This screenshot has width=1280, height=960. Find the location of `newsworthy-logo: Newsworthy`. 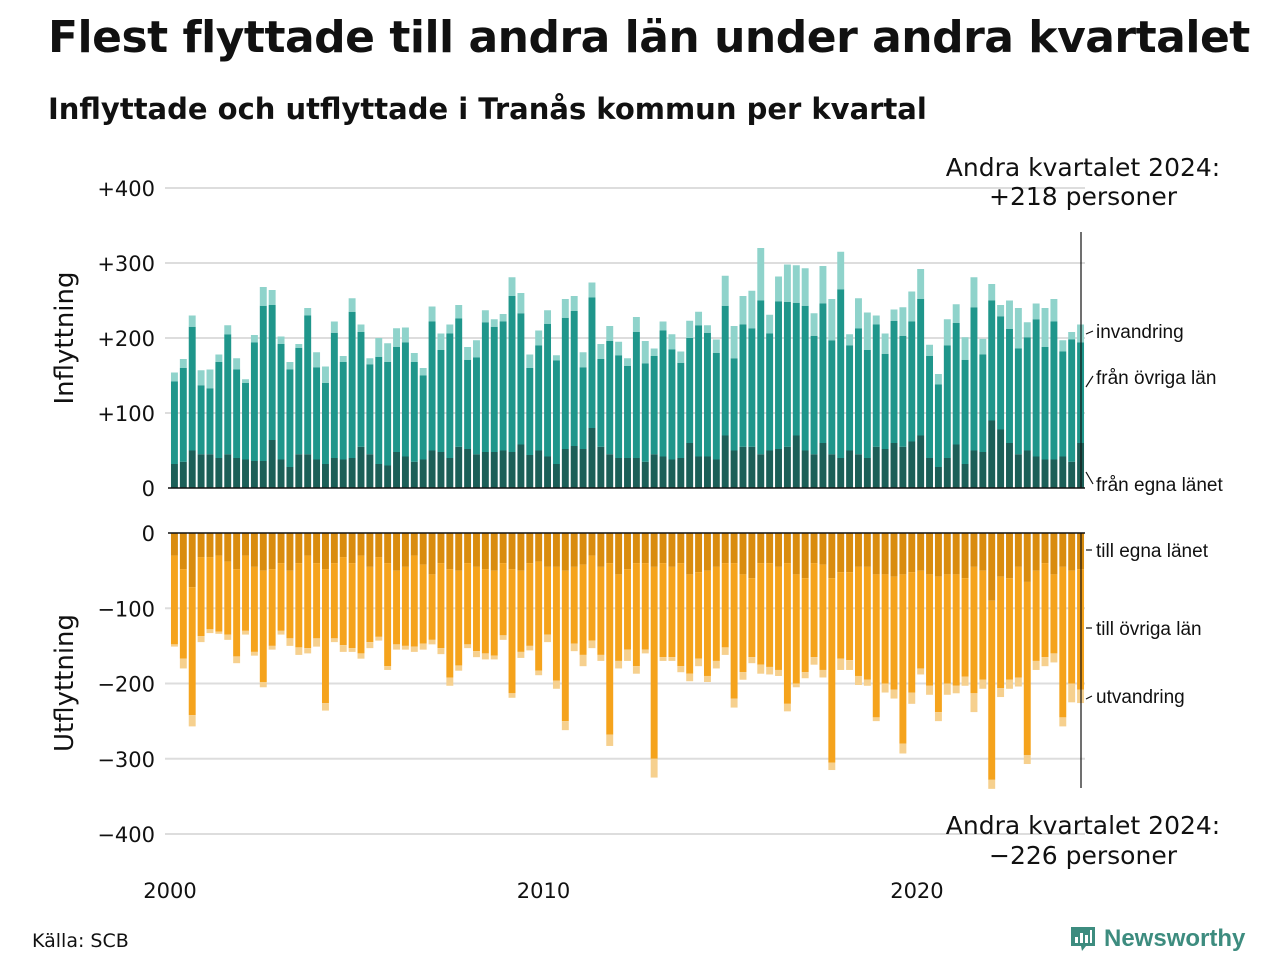

newsworthy-logo: Newsworthy is located at coordinates (1156, 939).